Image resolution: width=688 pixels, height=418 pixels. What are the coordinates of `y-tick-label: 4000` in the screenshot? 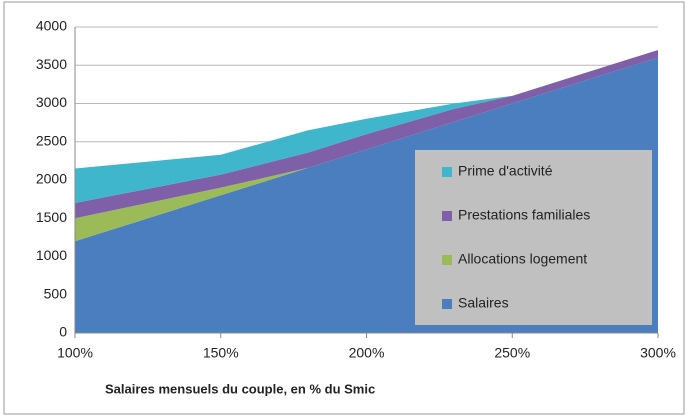 It's located at (51, 26).